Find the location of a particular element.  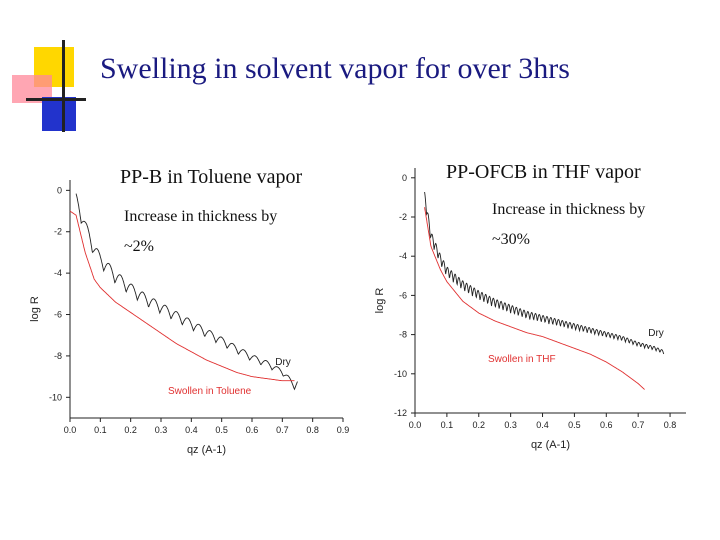

chart-left-note-line1: Increase in thickness by is located at coordinates (200, 216).